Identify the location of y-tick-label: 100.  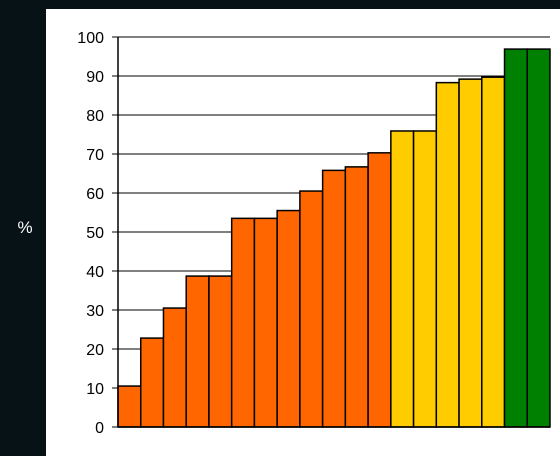
(90, 38).